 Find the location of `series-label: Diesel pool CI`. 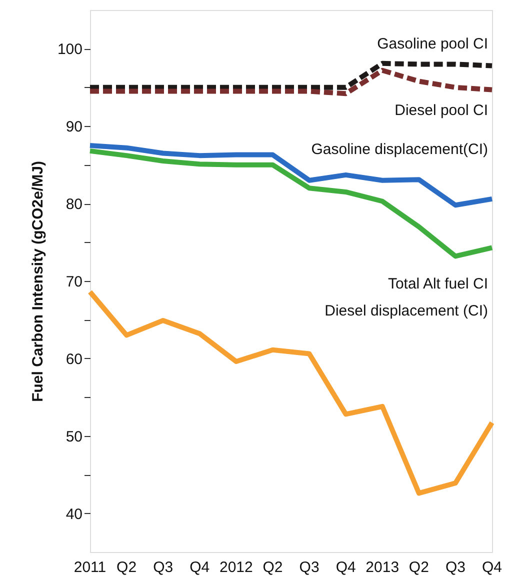

series-label: Diesel pool CI is located at coordinates (441, 110).